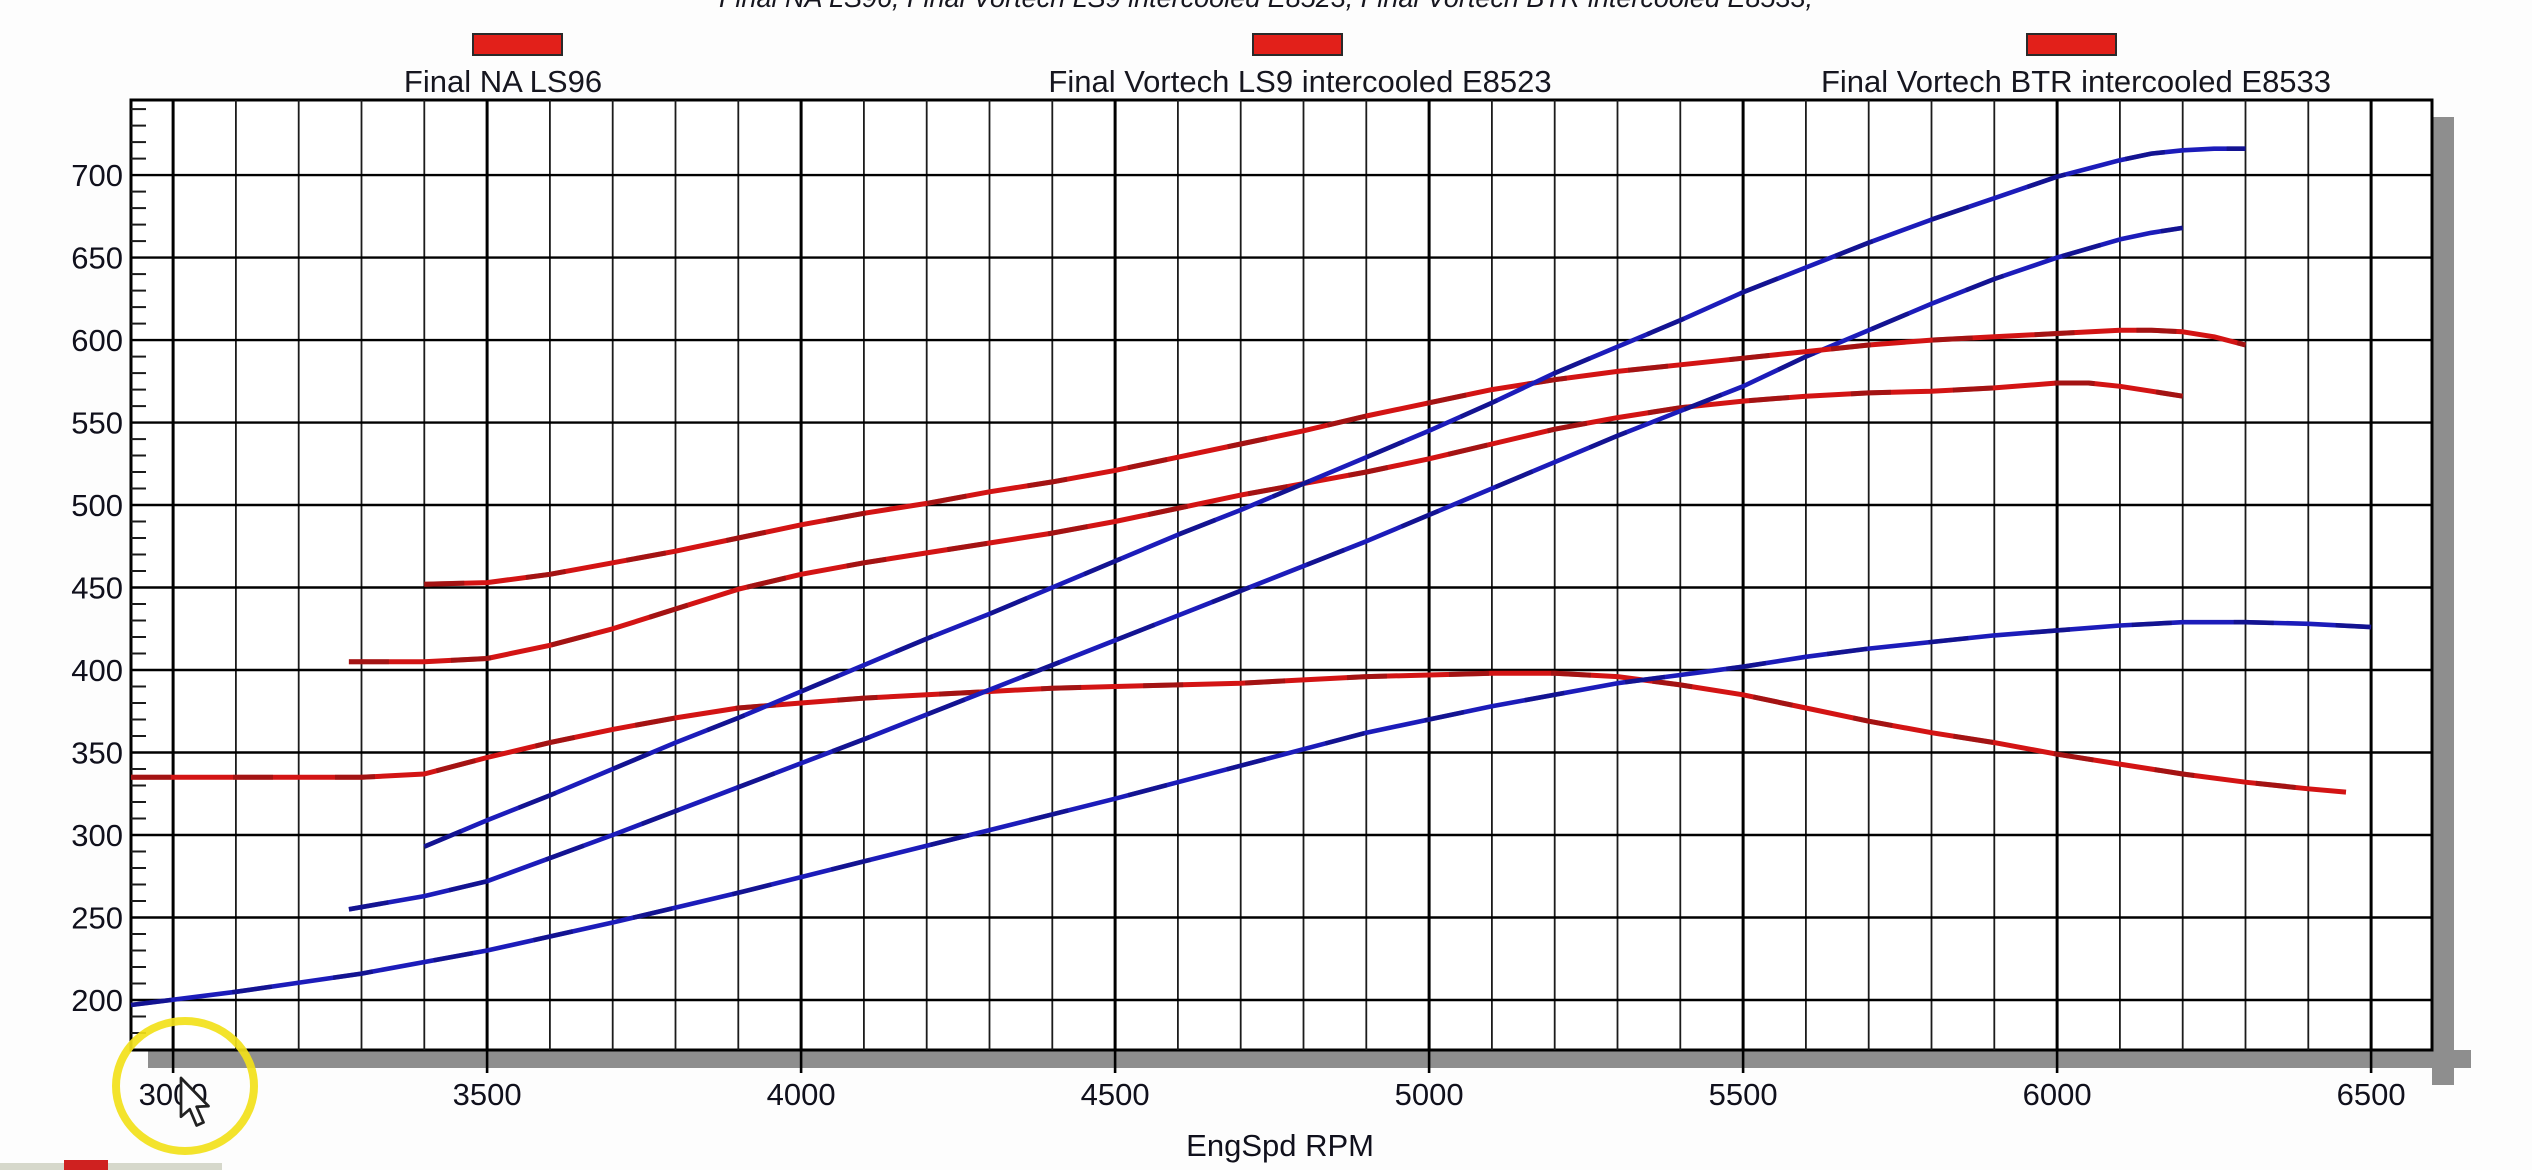 The image size is (2532, 1170). Describe the element at coordinates (111, 1166) in the screenshot. I see `bottom-window-sliver` at that location.